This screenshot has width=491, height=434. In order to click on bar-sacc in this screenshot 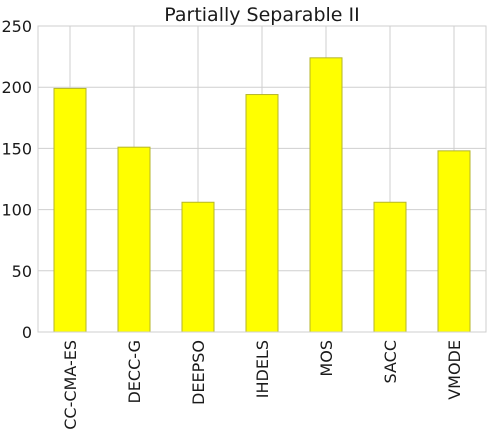, I will do `click(390, 267)`.